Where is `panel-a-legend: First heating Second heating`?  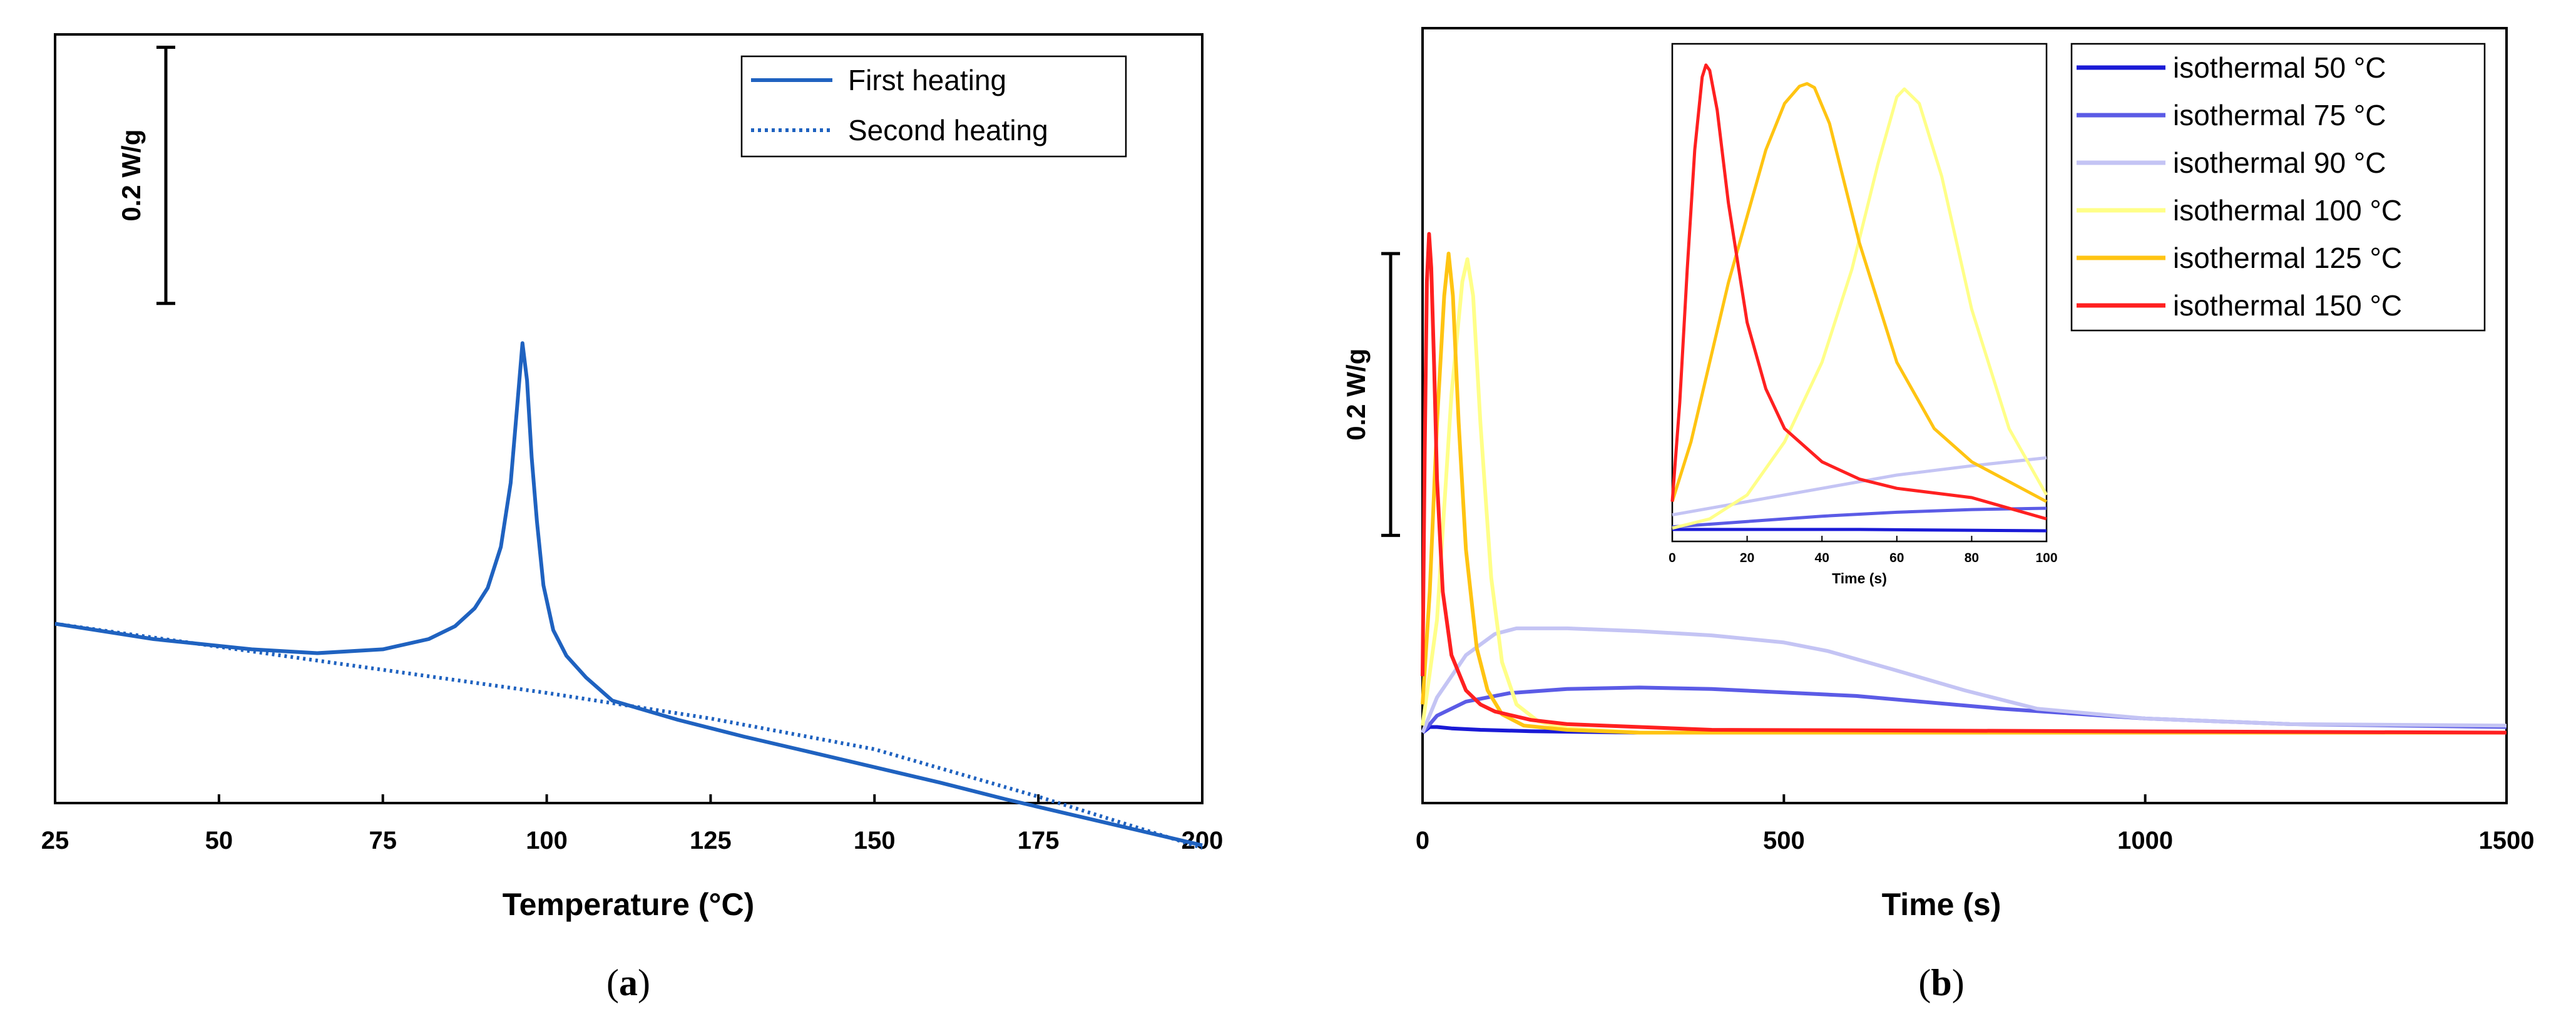 panel-a-legend: First heating Second heating is located at coordinates (933, 106).